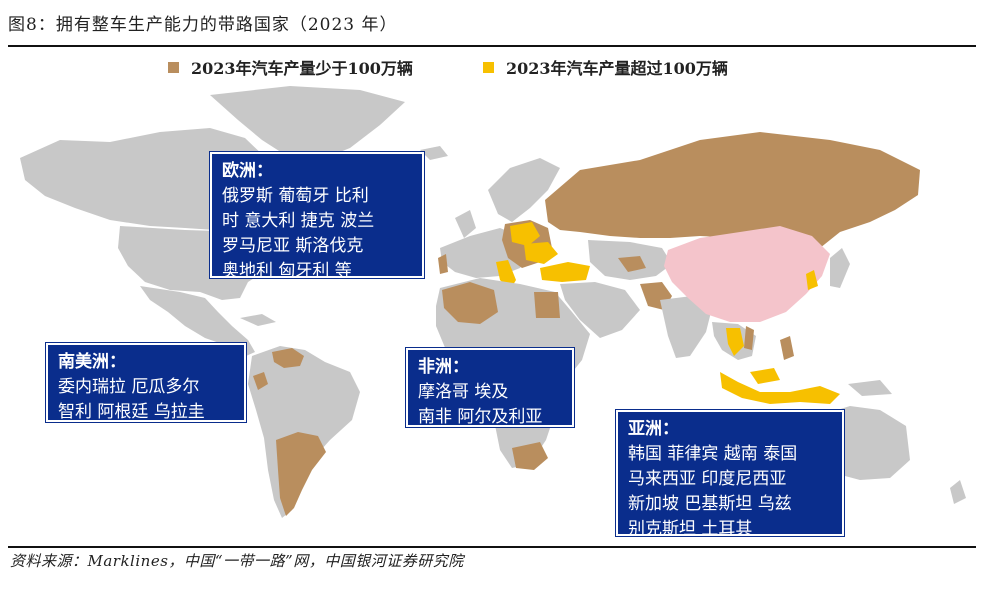 This screenshot has width=1006, height=603. Describe the element at coordinates (295, 196) in the screenshot. I see `region-line: 俄罗斯 葡萄牙 比利` at that location.